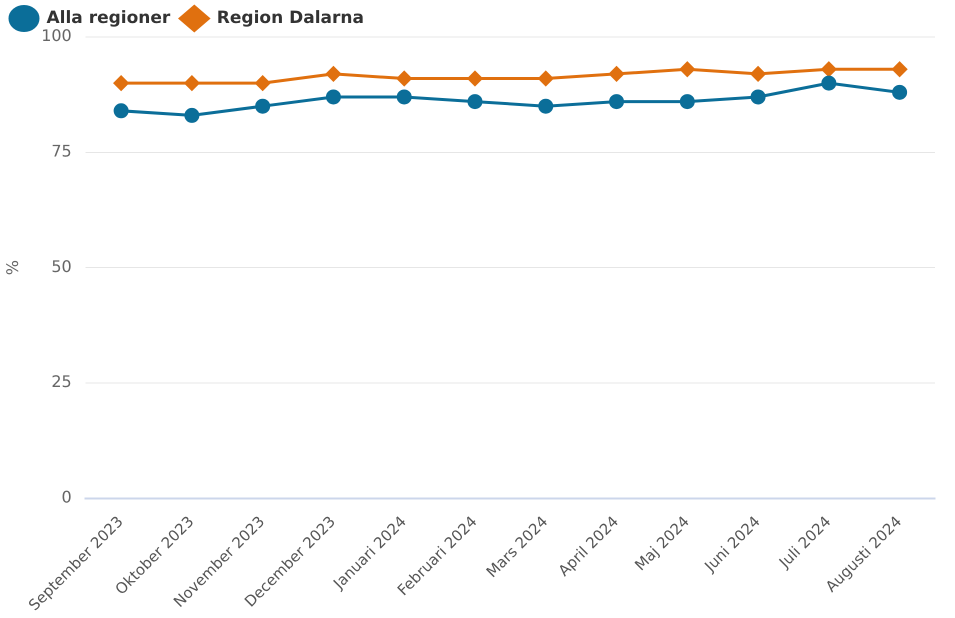  I want to click on y-tick-label: 75, so click(61, 150).